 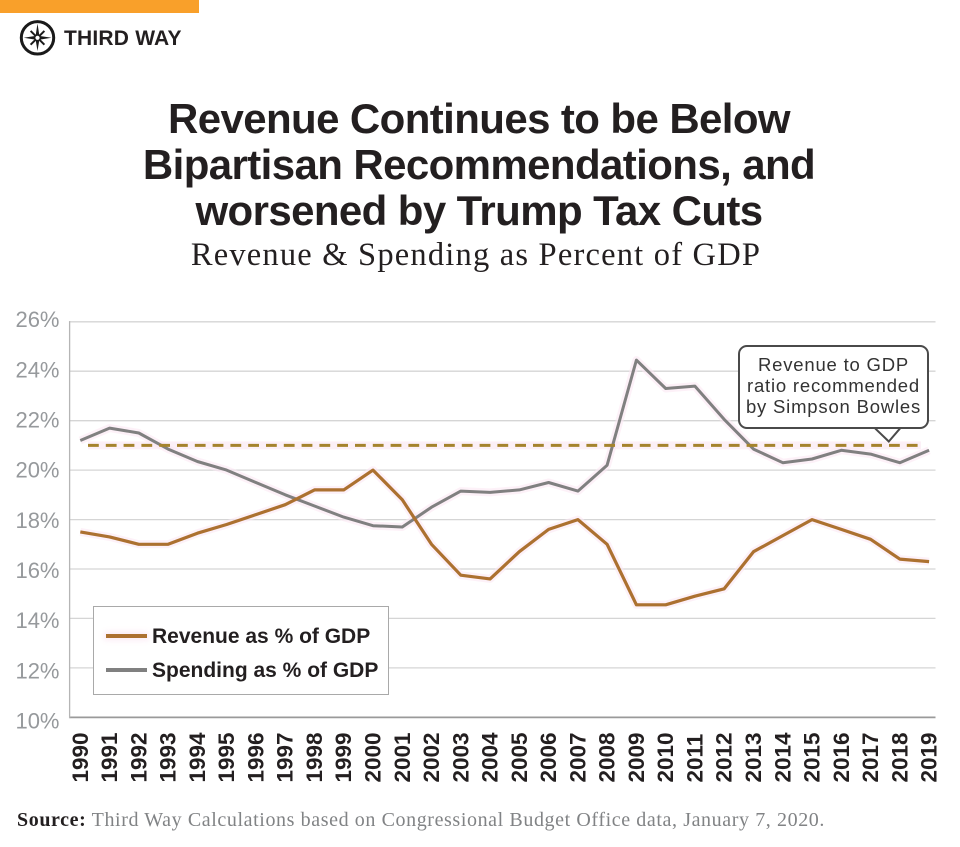 I want to click on svg-text: 26%, so click(x=37, y=319).